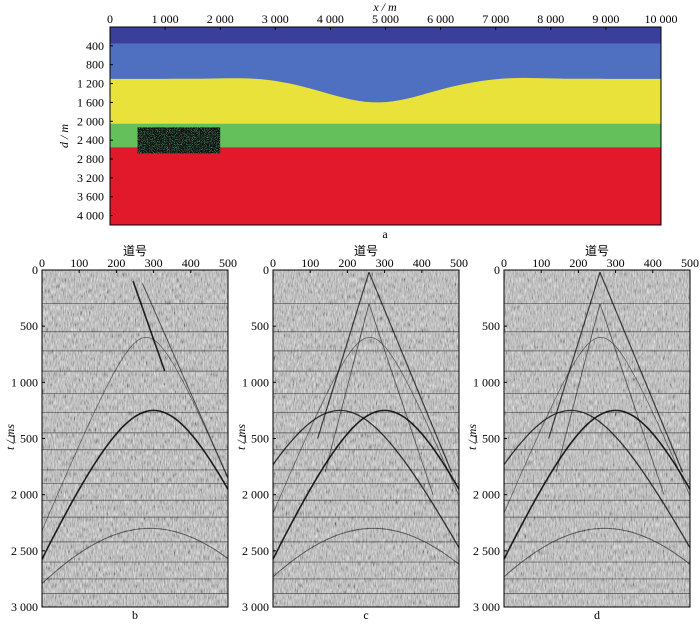 This screenshot has width=700, height=624. Describe the element at coordinates (90, 178) in the screenshot. I see `model-y-tick-label: 3 200` at that location.